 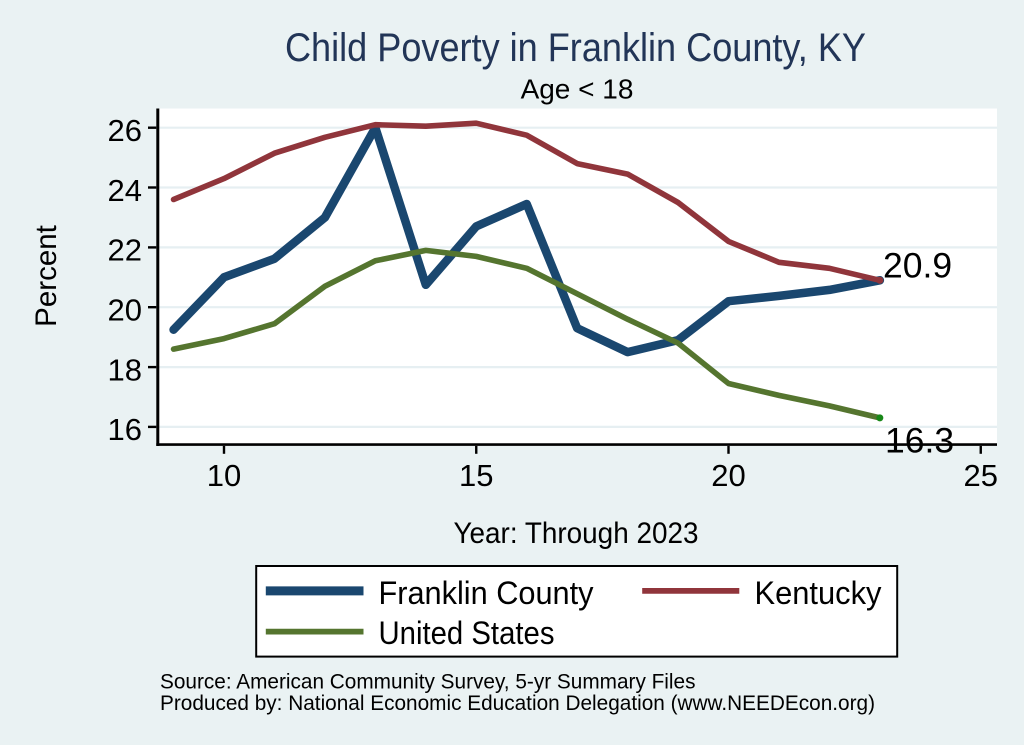 What do you see at coordinates (575, 48) in the screenshot?
I see `svg-text:Child Poverty in Franklin Coun: Child Poverty in Franklin County, KY` at bounding box center [575, 48].